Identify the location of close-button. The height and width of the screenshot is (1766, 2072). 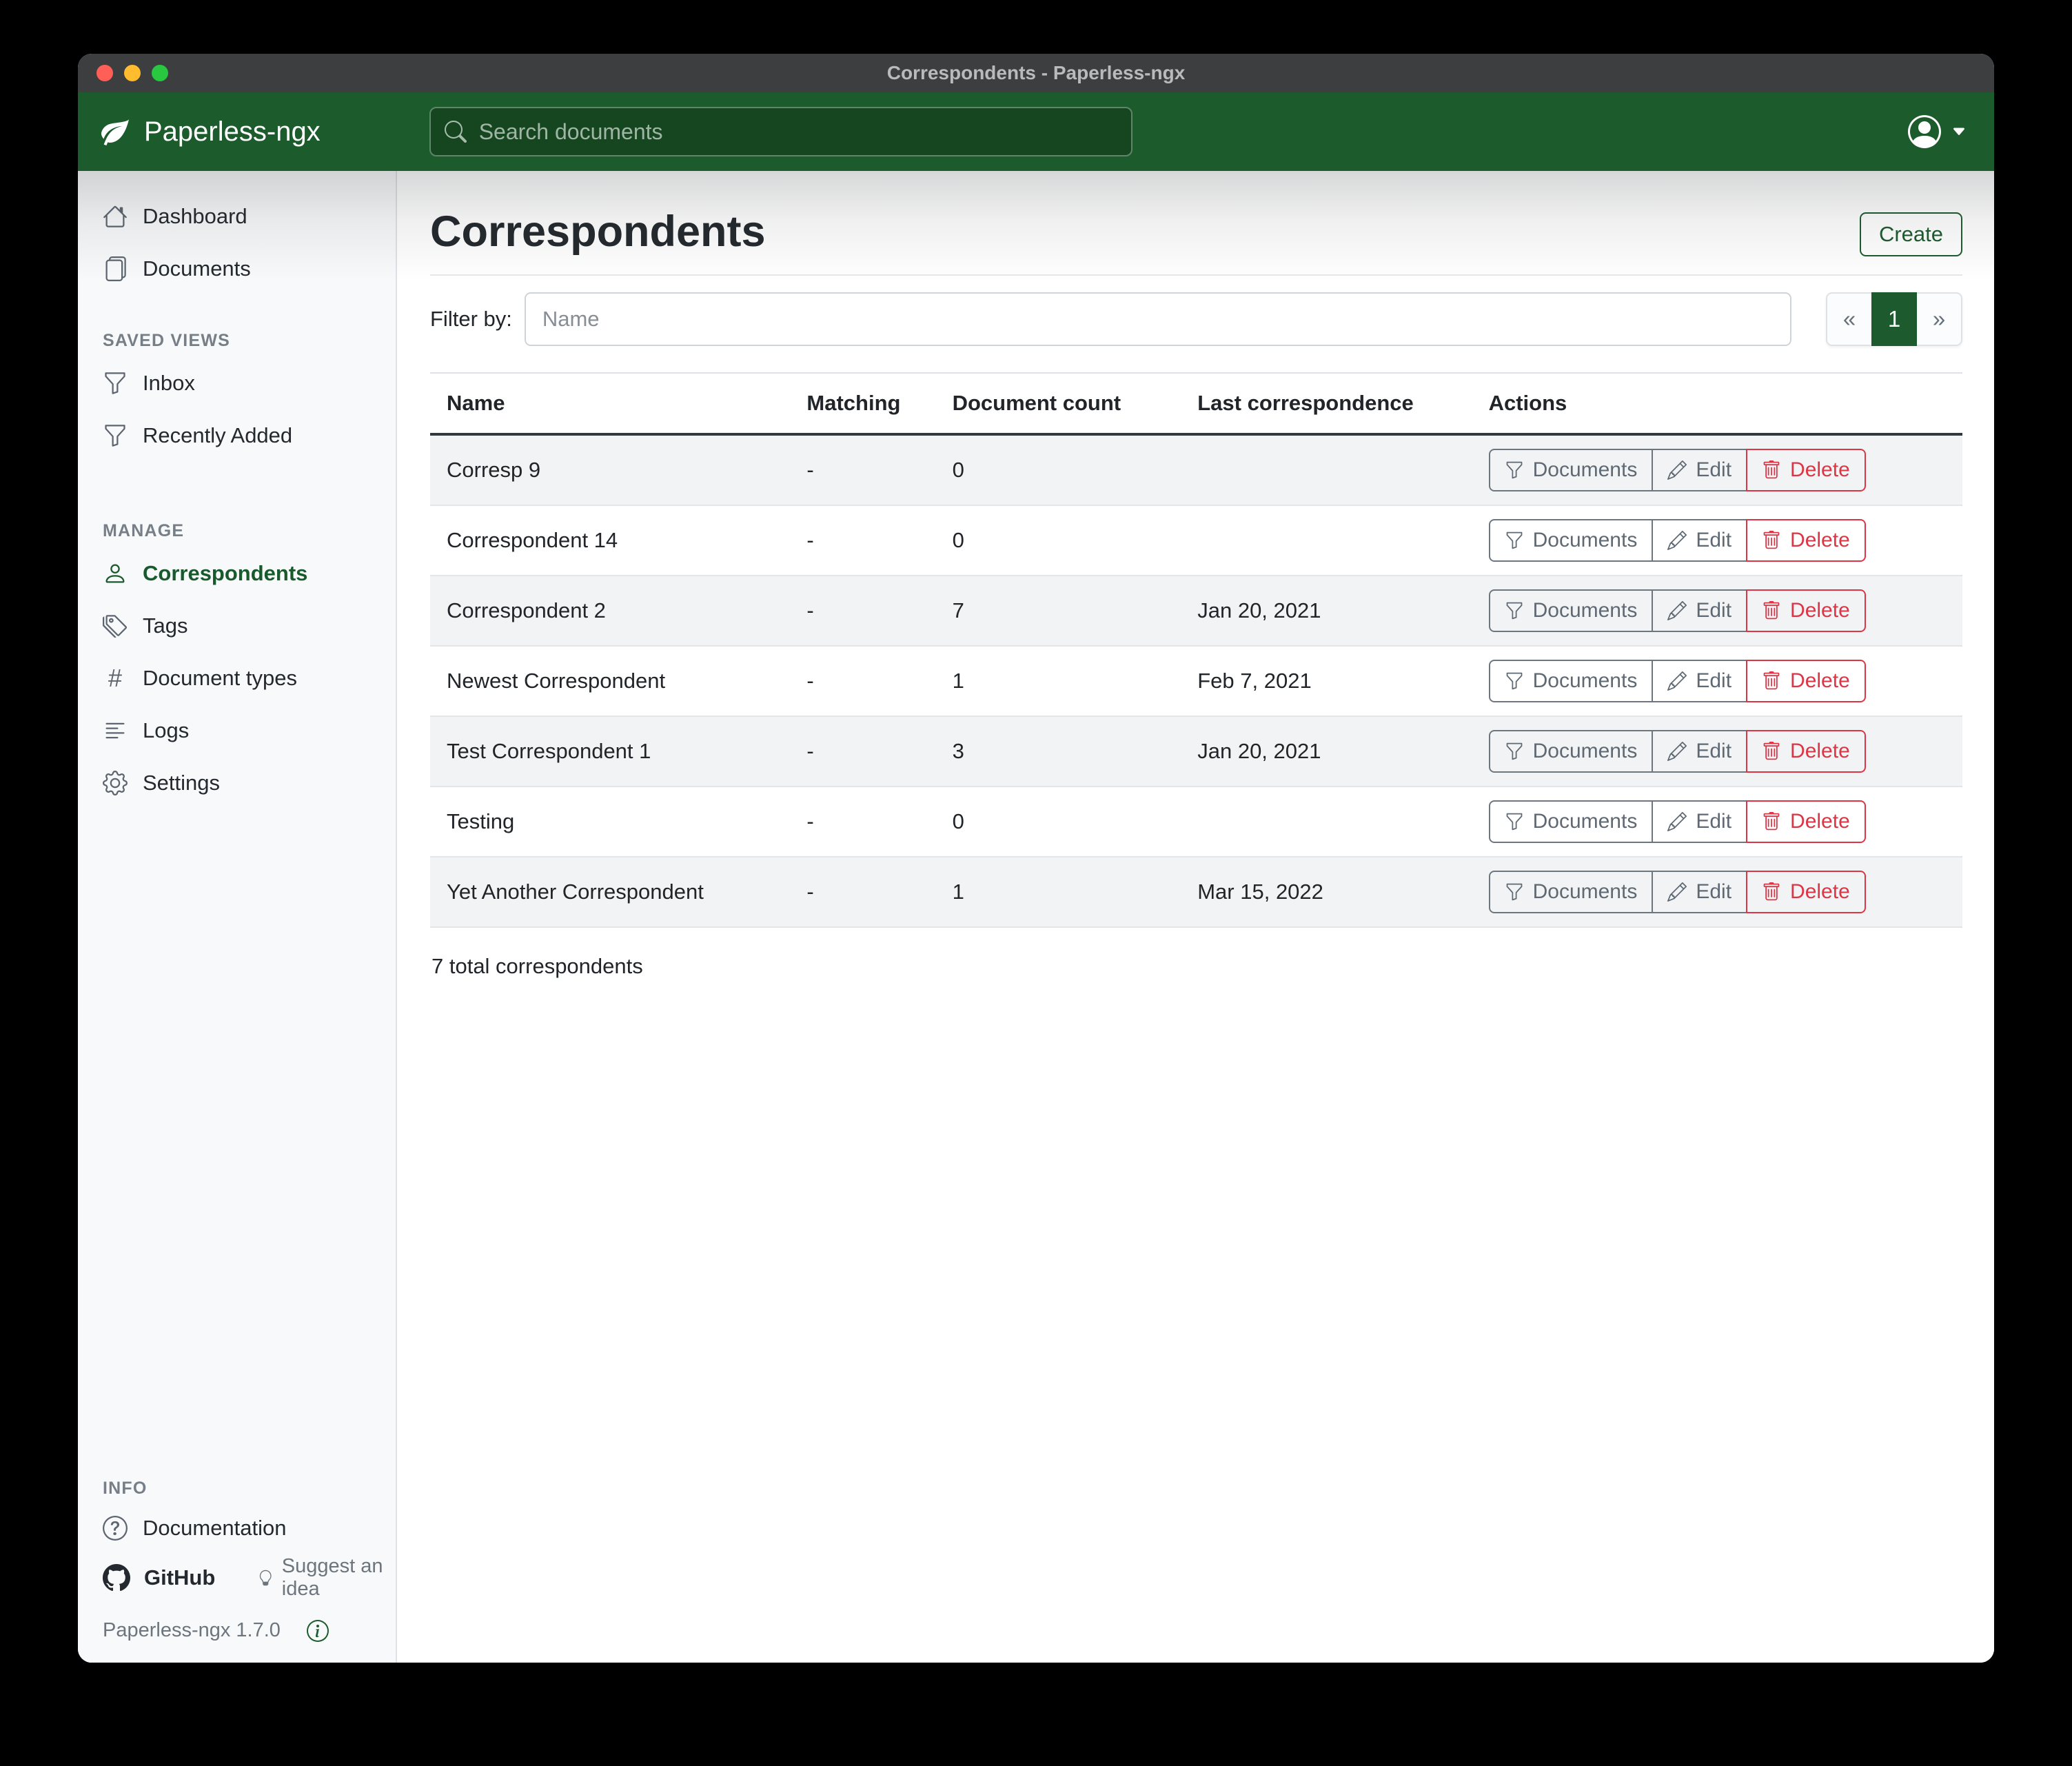
(105, 73).